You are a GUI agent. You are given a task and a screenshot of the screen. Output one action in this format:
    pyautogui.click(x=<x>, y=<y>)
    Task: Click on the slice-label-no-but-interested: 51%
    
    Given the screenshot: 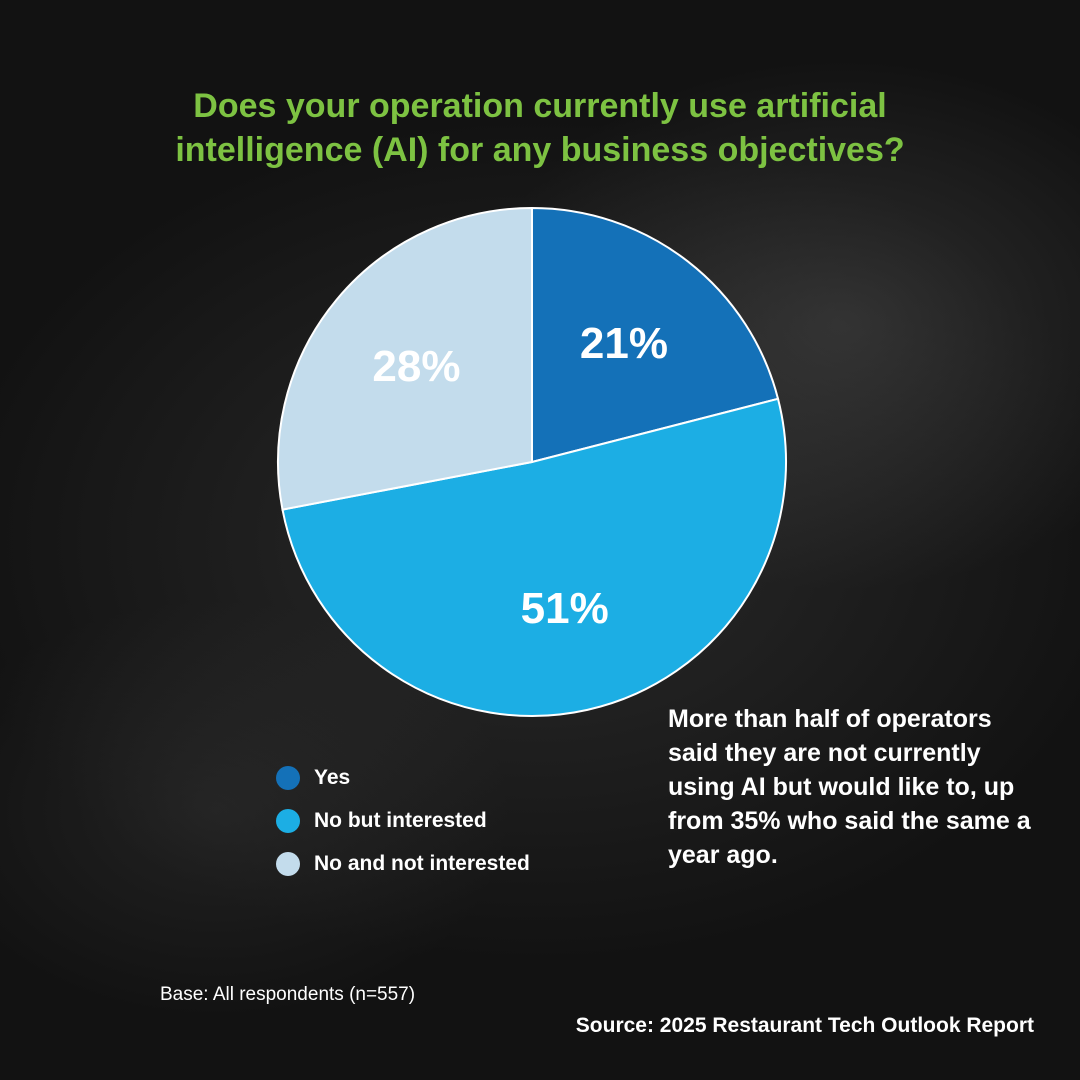 What is the action you would take?
    pyautogui.click(x=565, y=608)
    